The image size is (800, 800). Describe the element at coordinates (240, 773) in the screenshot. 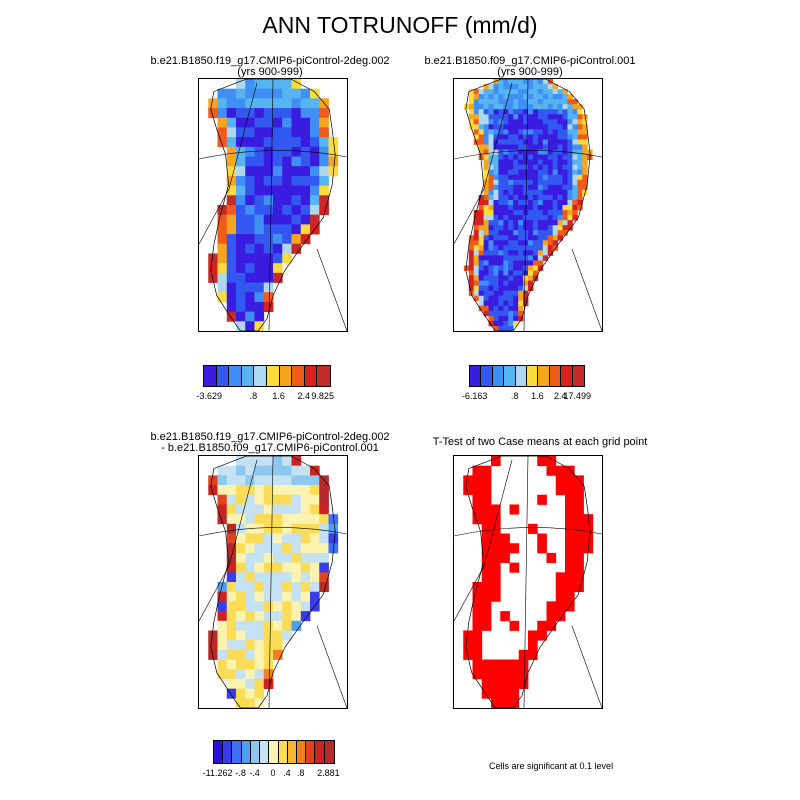

I see `colorbar-label: -.8` at that location.